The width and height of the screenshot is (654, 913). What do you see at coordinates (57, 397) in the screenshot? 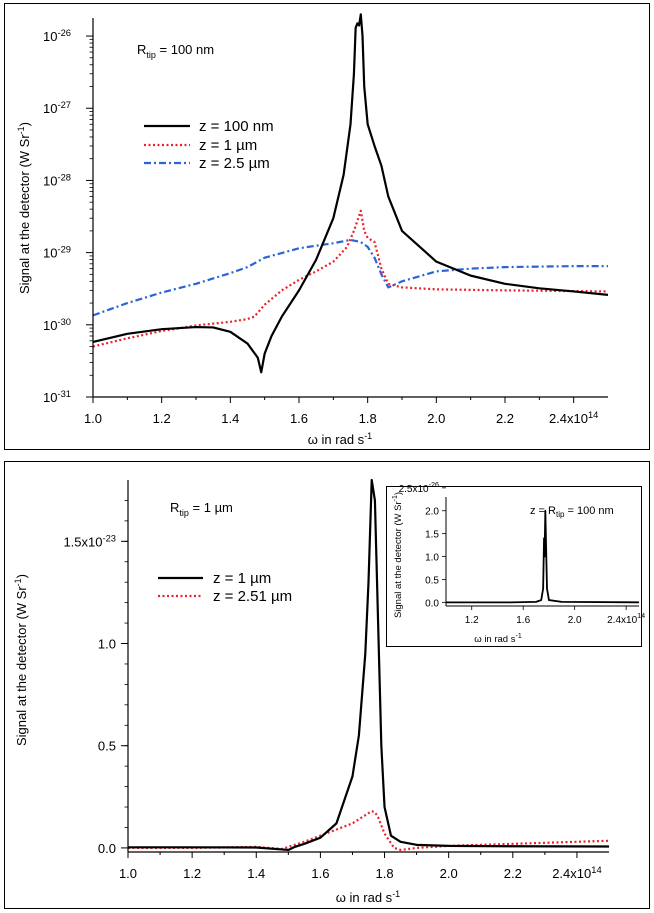
I see `top-y-tick-label: 10-31` at bounding box center [57, 397].